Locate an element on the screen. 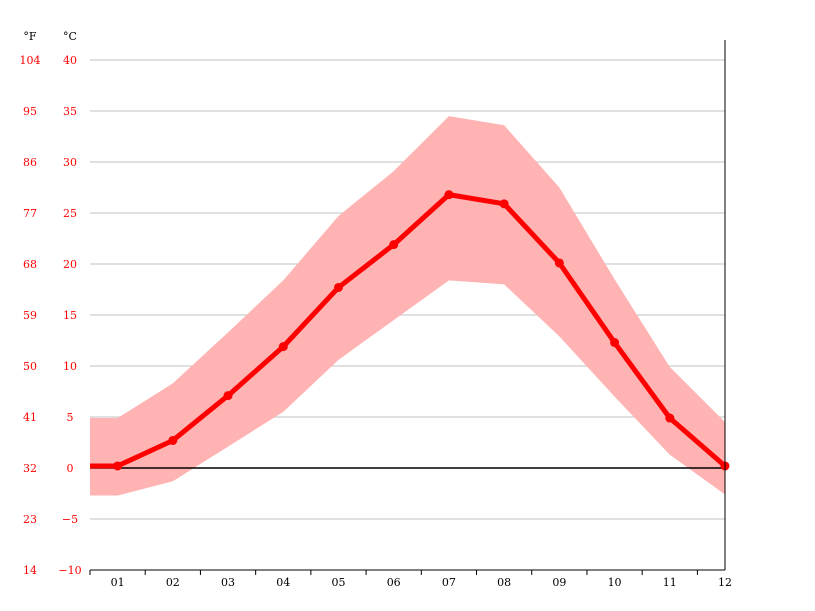  x-tick-label: 04 is located at coordinates (283, 582).